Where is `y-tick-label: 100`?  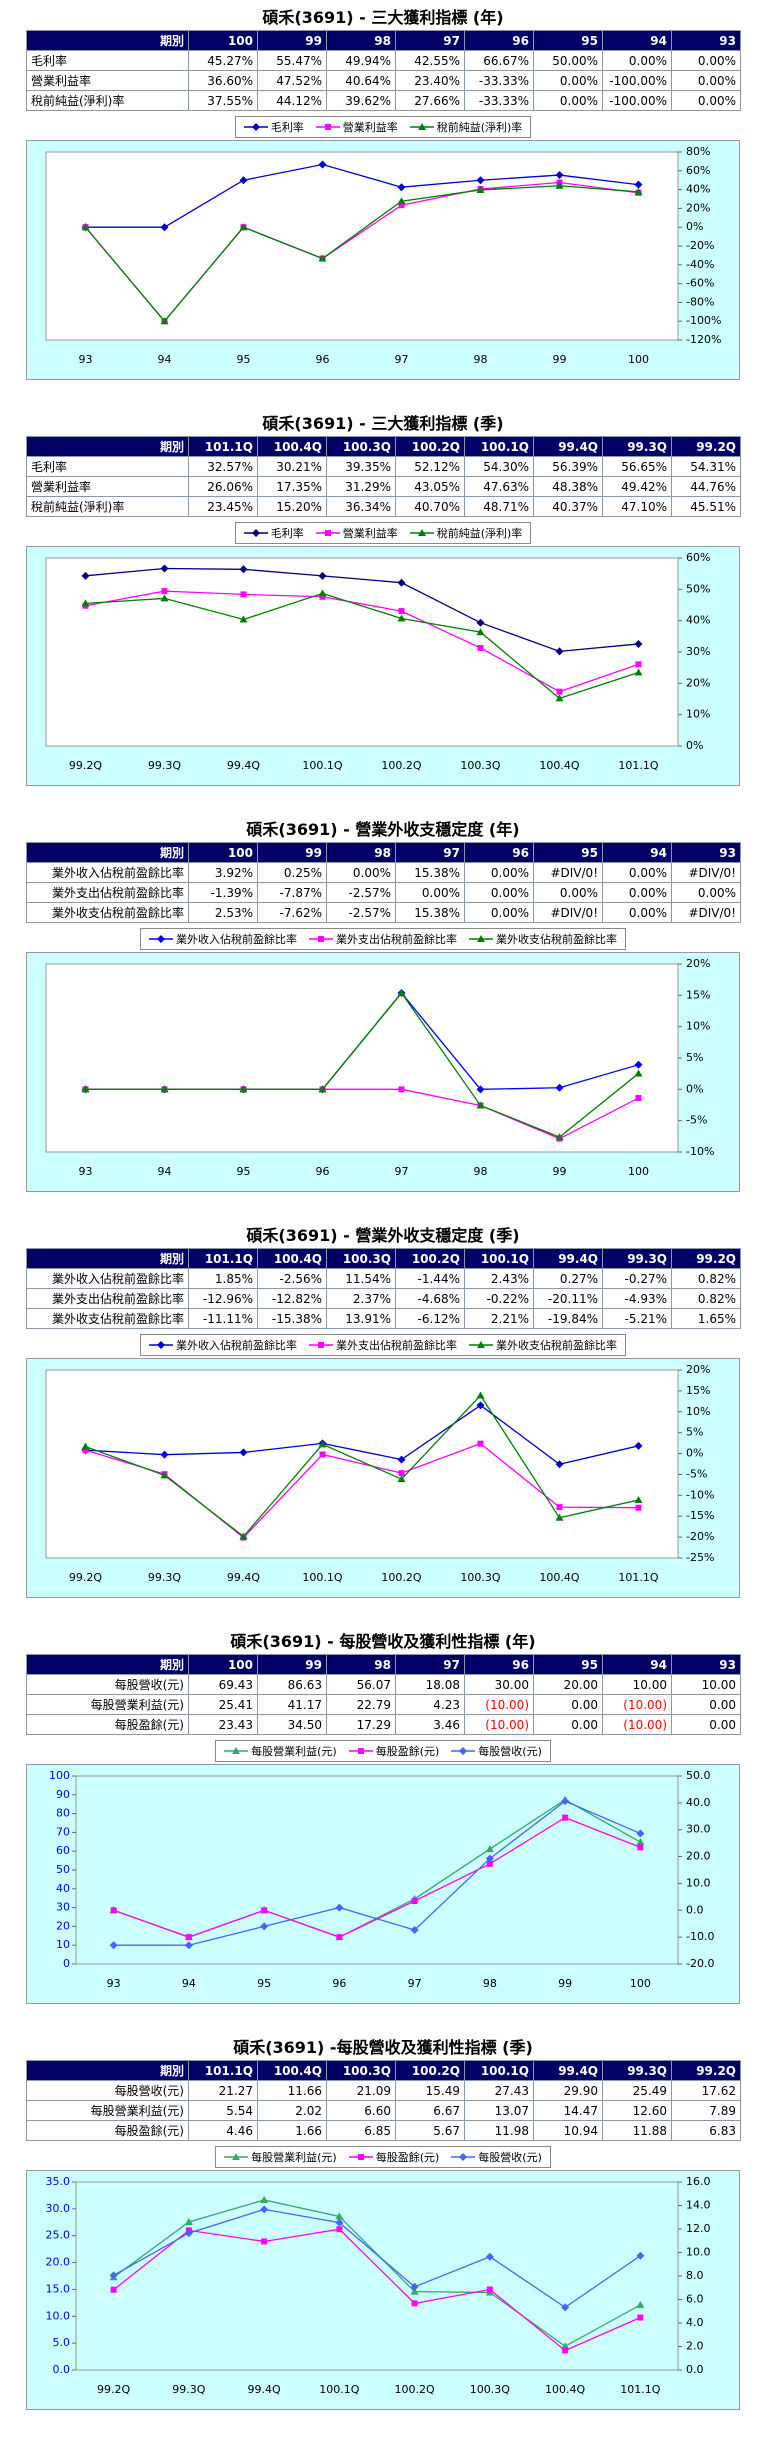 y-tick-label: 100 is located at coordinates (59, 1775).